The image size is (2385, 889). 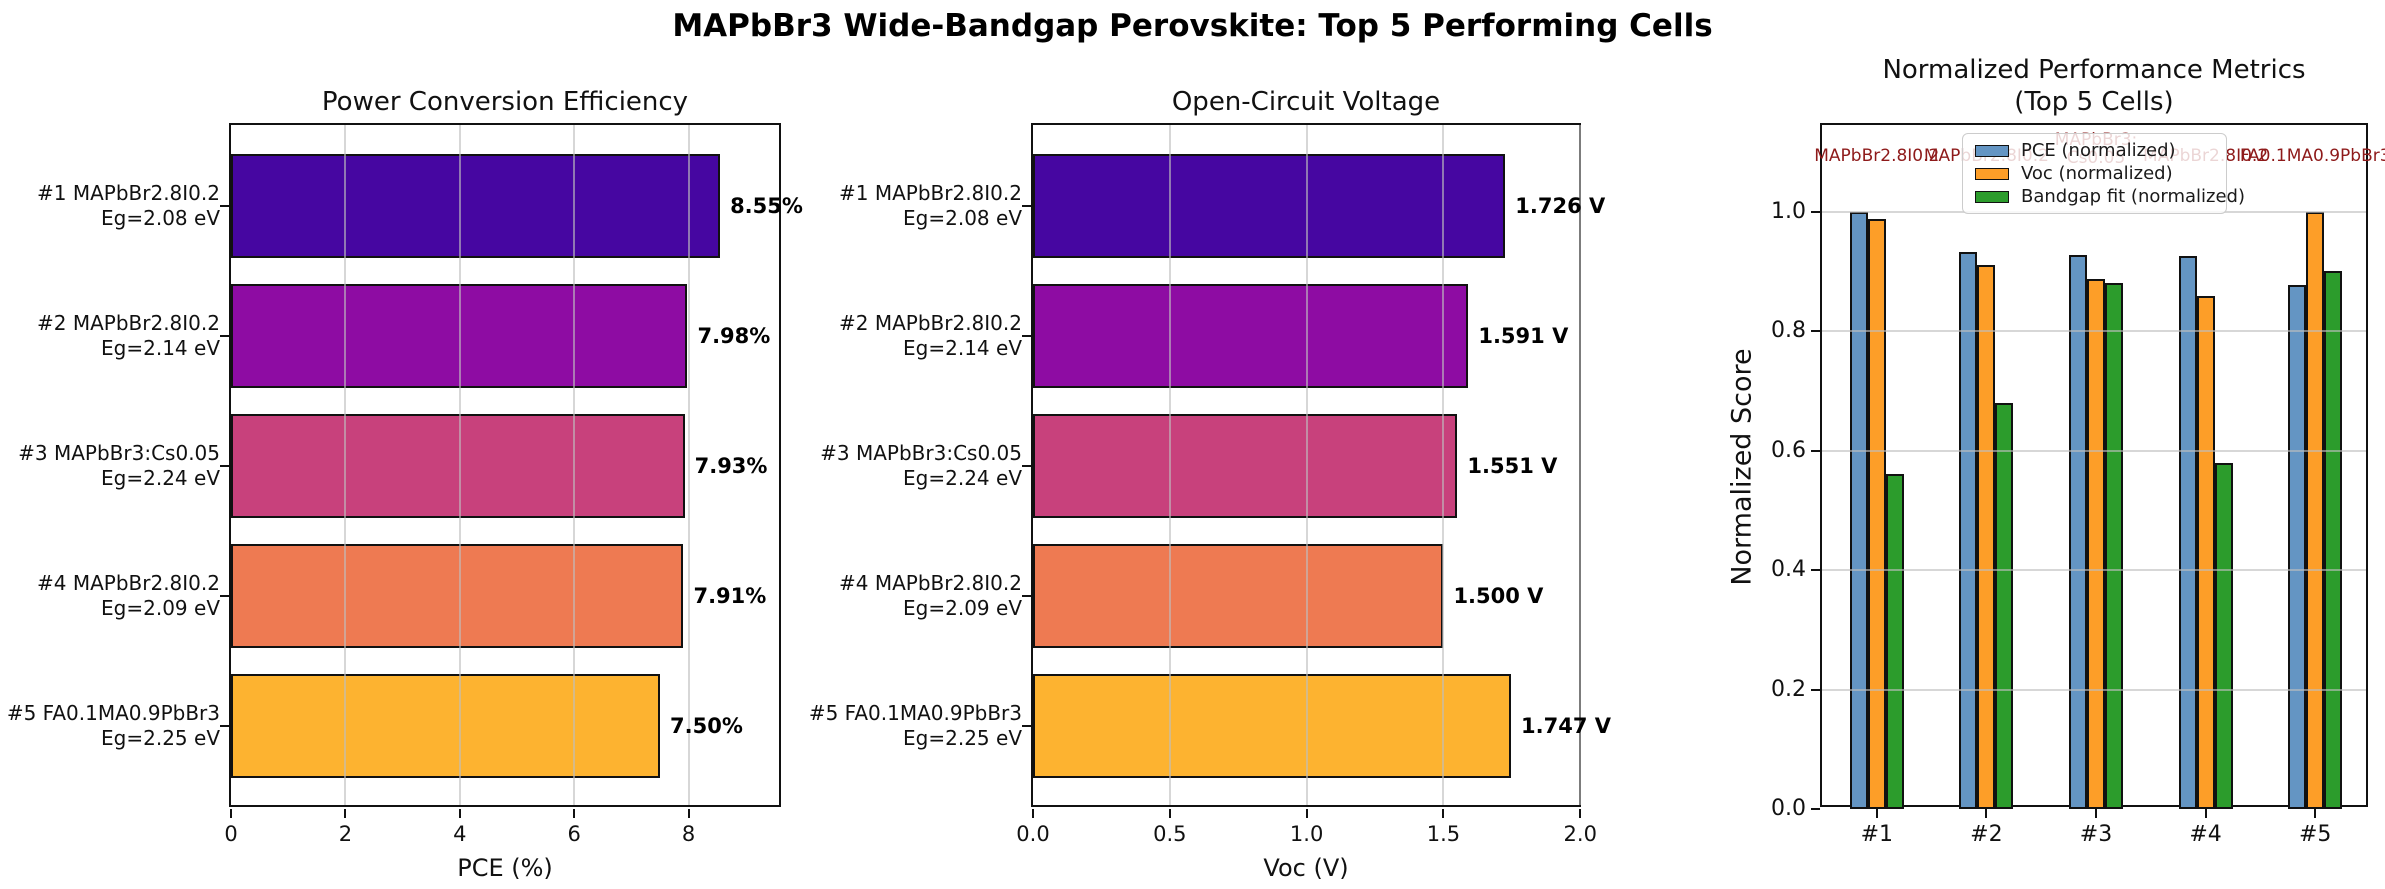 What do you see at coordinates (1033, 834) in the screenshot?
I see `voc-x-tick-label: 0.0` at bounding box center [1033, 834].